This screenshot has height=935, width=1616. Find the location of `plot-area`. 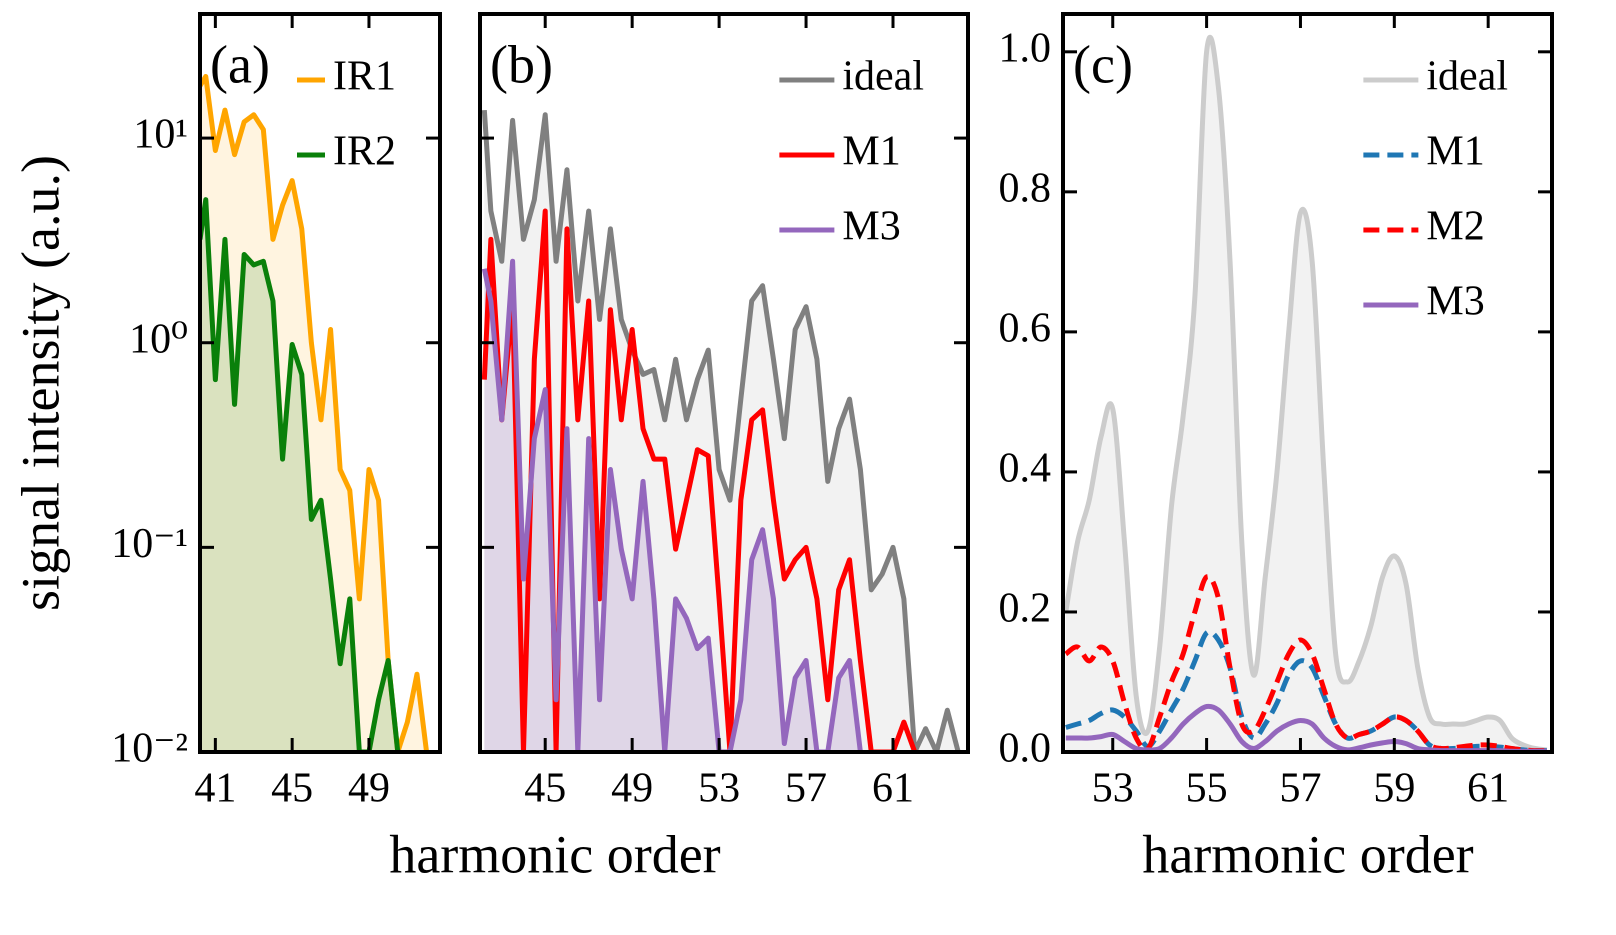

plot-area is located at coordinates (315, 412).